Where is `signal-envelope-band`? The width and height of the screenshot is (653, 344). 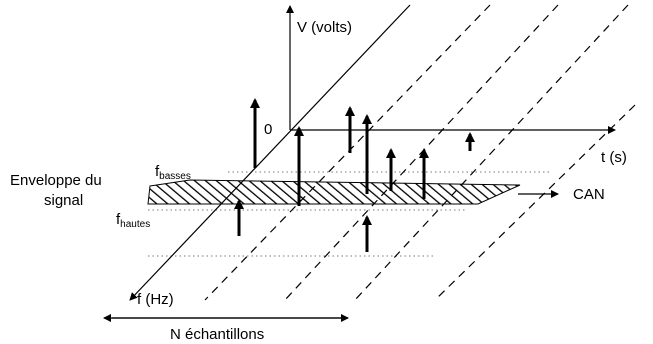 signal-envelope-band is located at coordinates (334, 192).